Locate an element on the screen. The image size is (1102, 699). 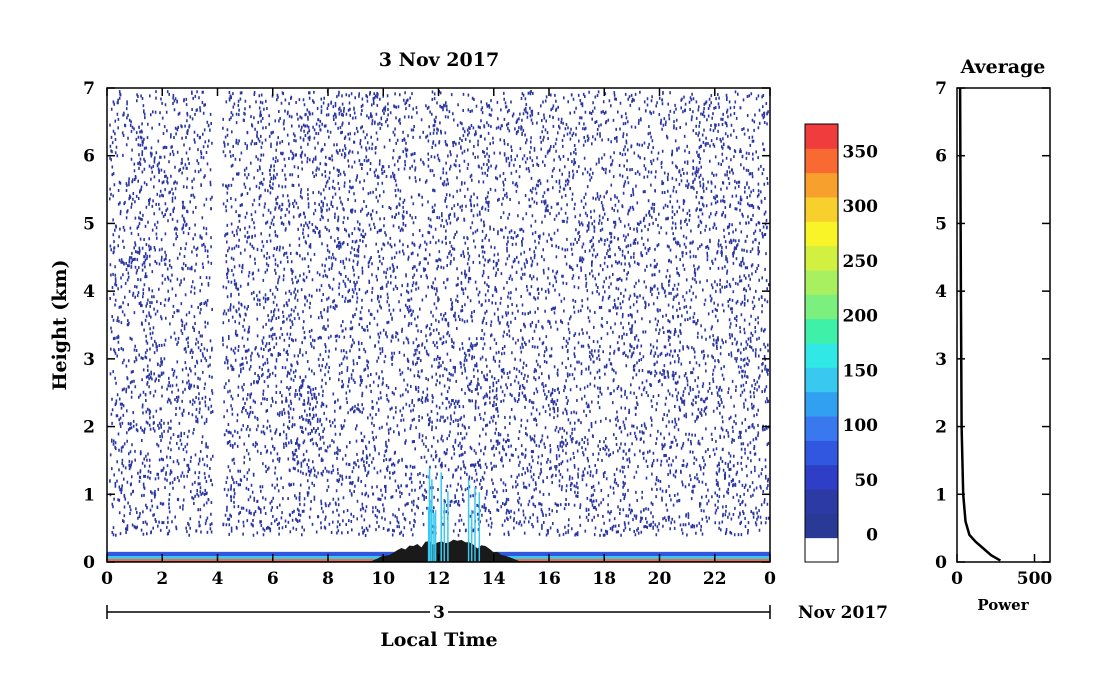
average-y-tick-label: 3 is located at coordinates (941, 360).